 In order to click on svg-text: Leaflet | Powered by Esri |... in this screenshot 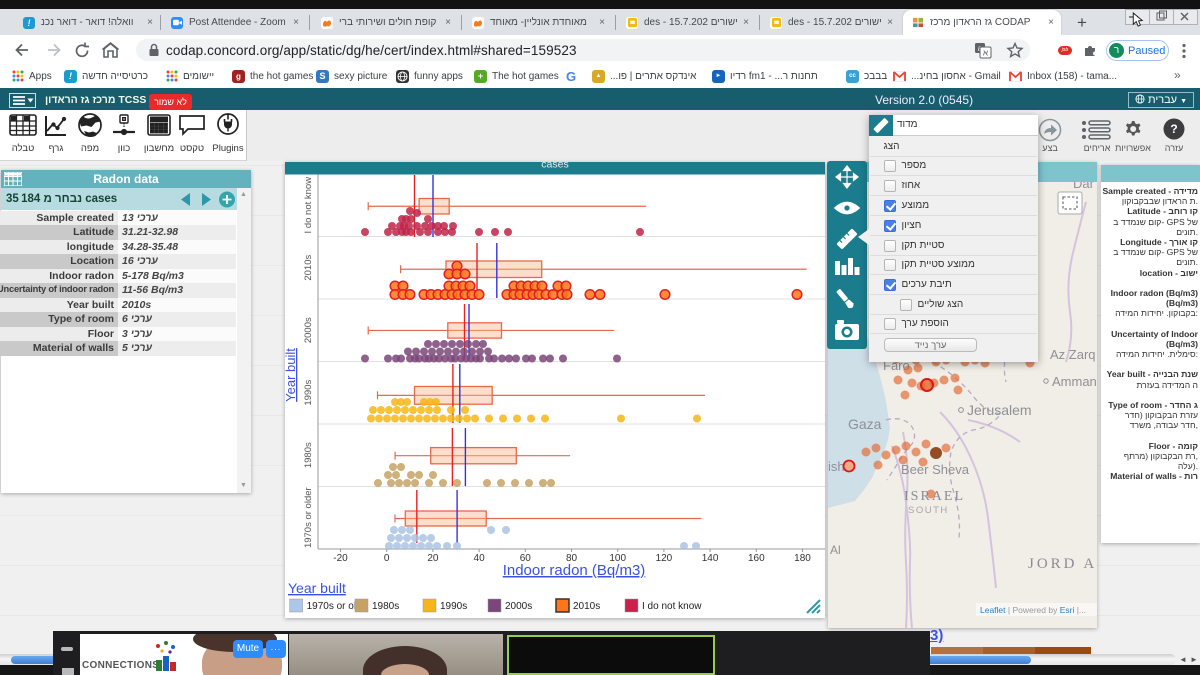, I will do `click(1033, 610)`.